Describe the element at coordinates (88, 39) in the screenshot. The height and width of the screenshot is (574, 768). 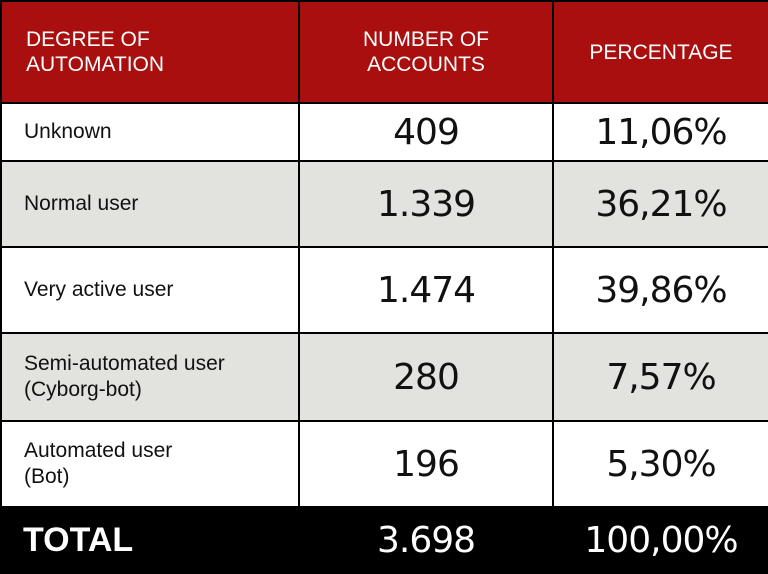
I see `header-degree-line1: DEGREE OF` at that location.